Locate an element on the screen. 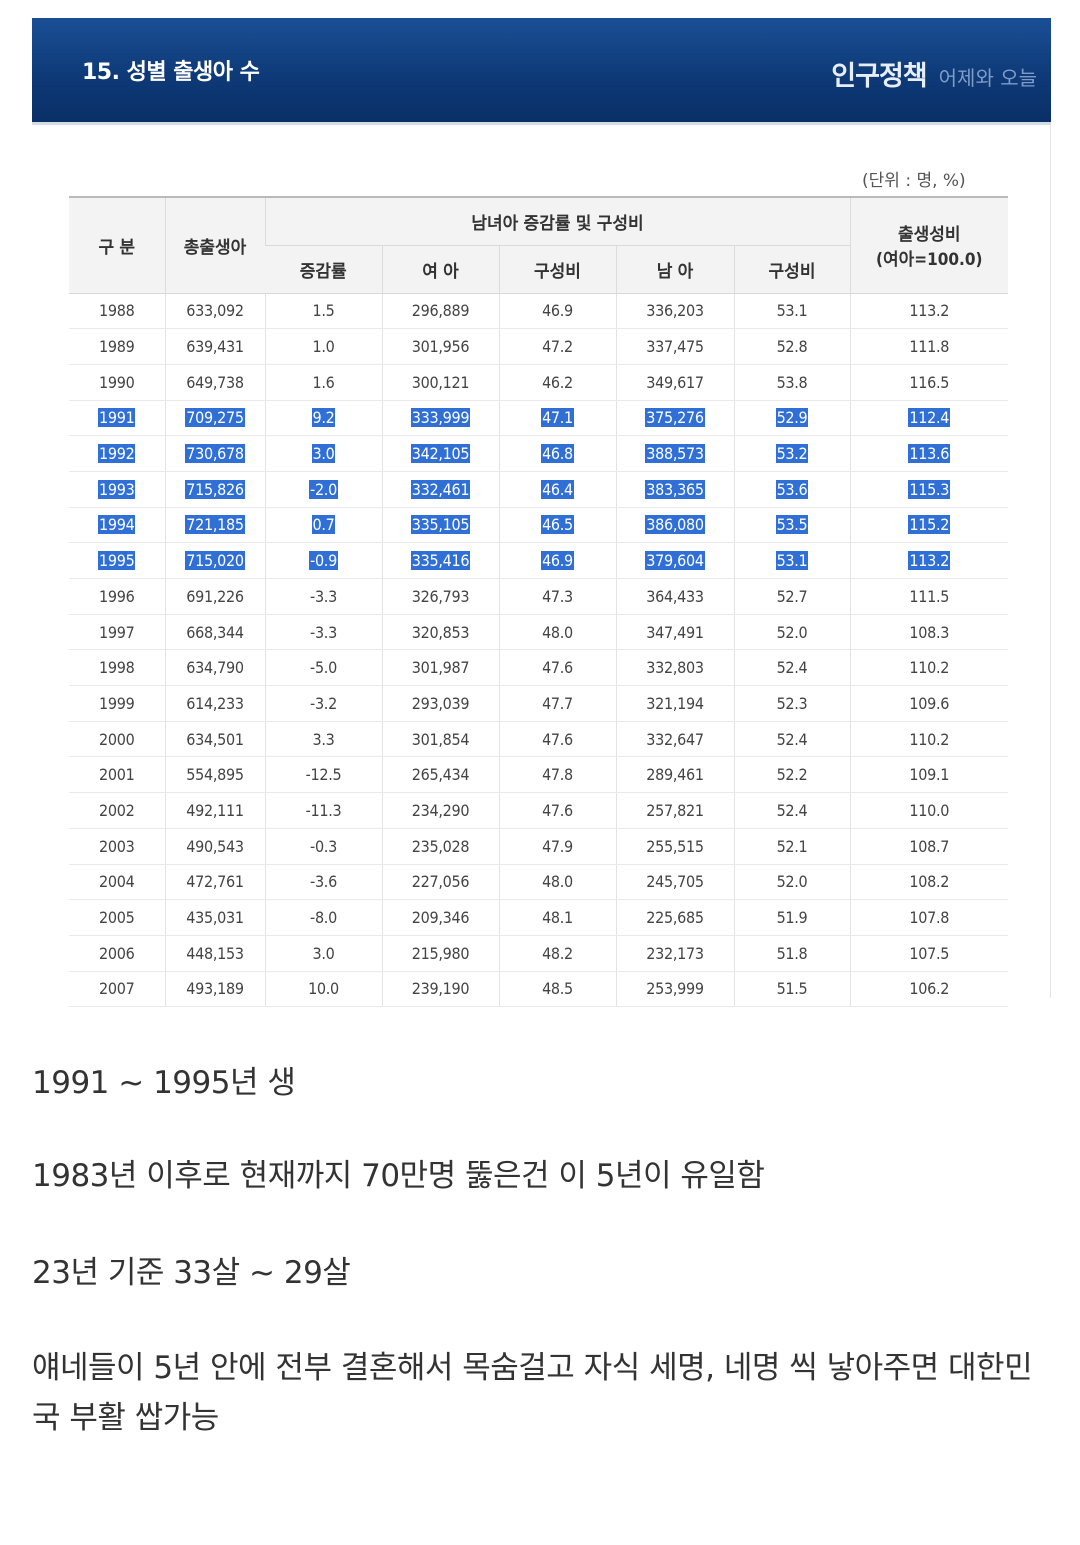 Image resolution: width=1080 pixels, height=1545 pixels. cell-value: 108.2 is located at coordinates (929, 882).